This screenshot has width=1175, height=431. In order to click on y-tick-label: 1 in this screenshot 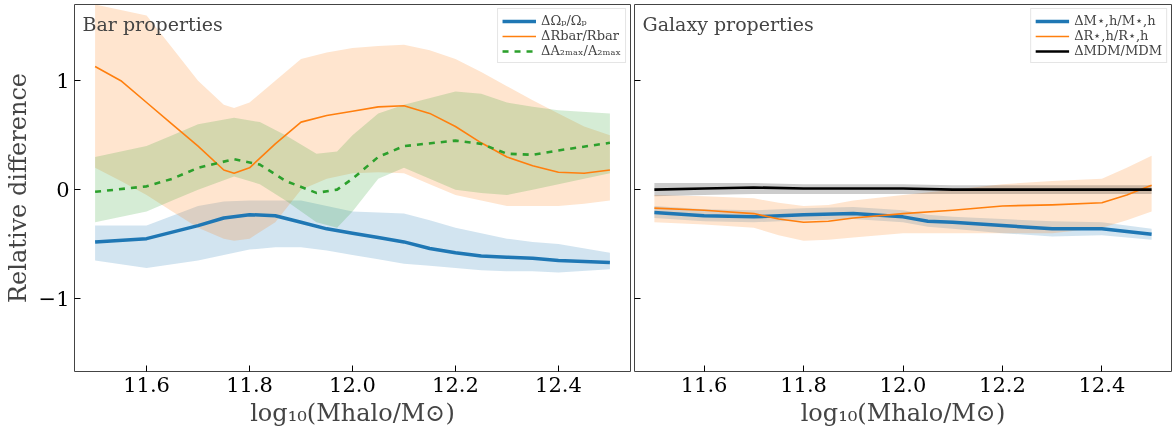, I will do `click(63, 81)`.